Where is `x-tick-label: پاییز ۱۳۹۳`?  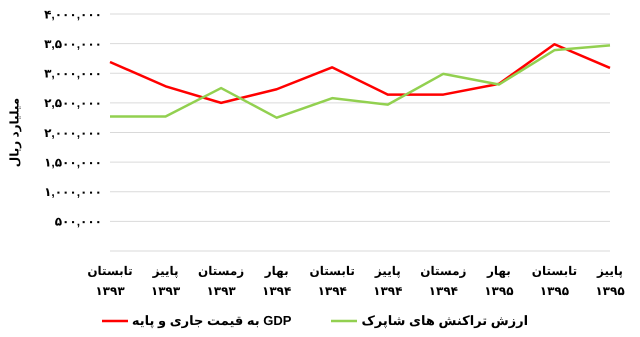 x-tick-label: پاییز ۱۳۹۳ is located at coordinates (165, 281).